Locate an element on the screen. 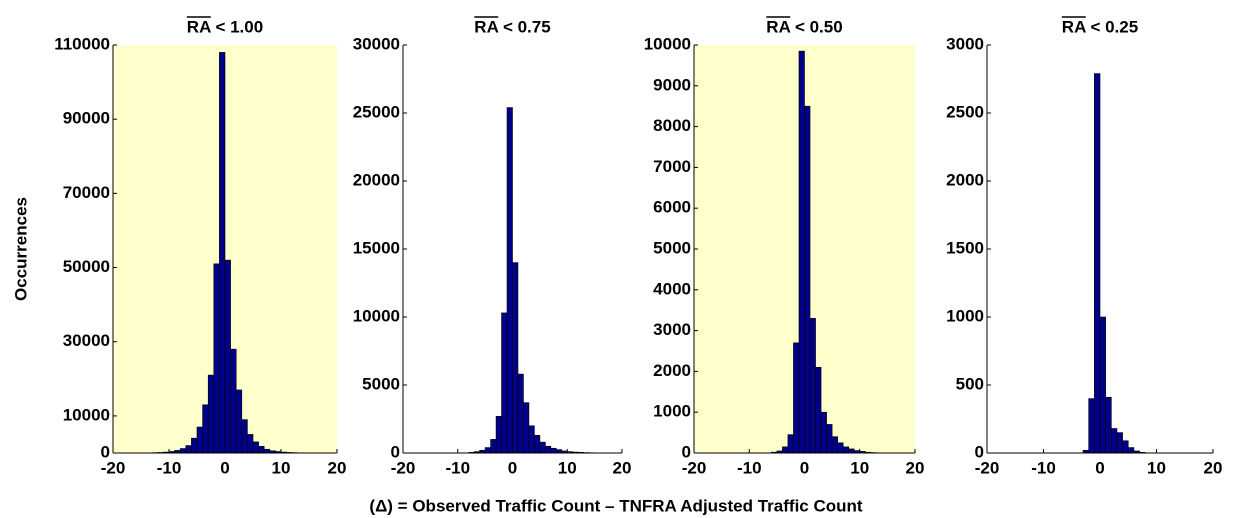  y-tick-label: 7000 is located at coordinates (672, 166).